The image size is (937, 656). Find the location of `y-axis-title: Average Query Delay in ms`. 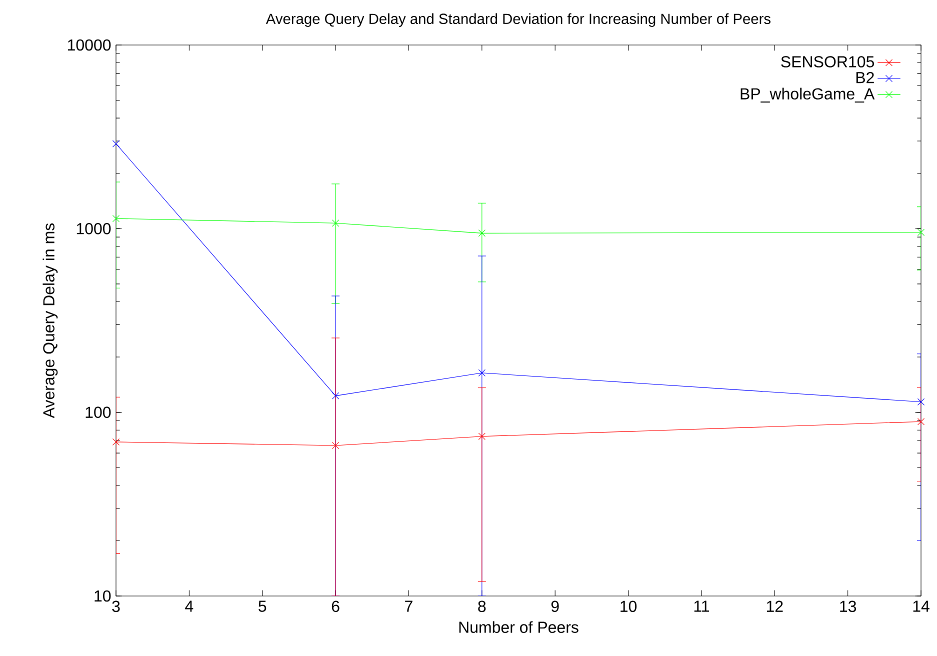

y-axis-title: Average Query Delay in ms is located at coordinates (50, 320).